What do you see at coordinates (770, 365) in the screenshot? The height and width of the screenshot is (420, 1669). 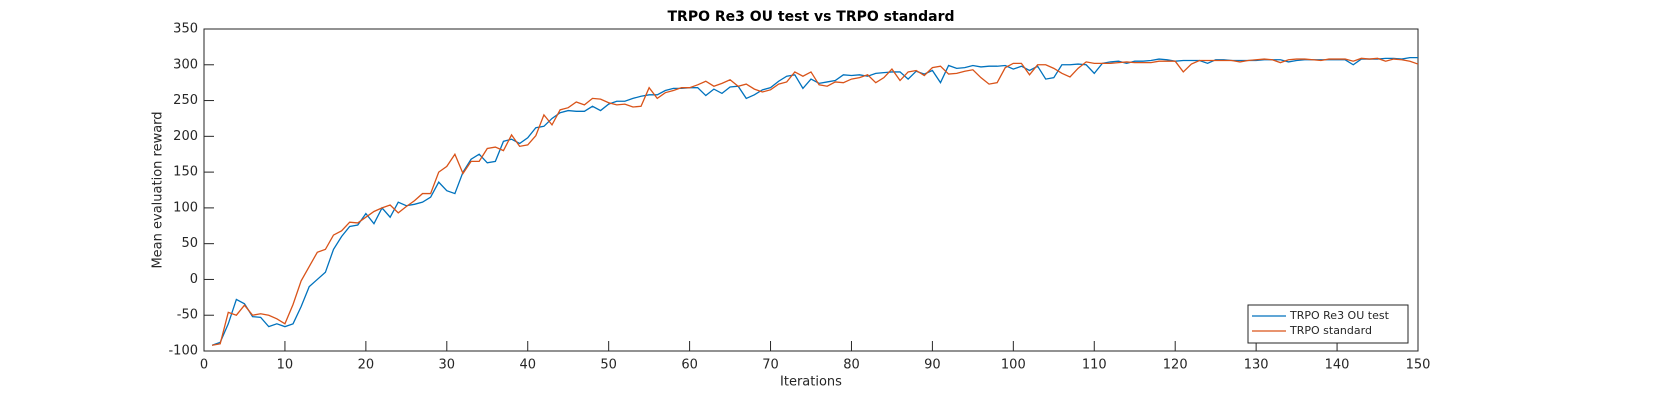 I see `x-tick-label: 70` at bounding box center [770, 365].